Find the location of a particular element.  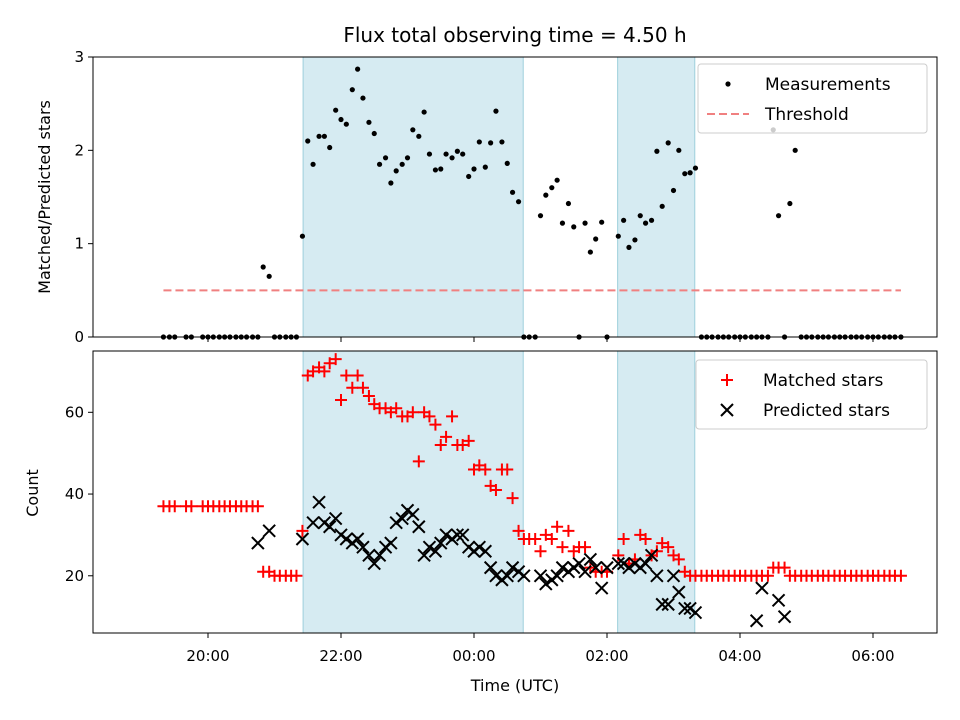

legend-matched-marker is located at coordinates (727, 380).